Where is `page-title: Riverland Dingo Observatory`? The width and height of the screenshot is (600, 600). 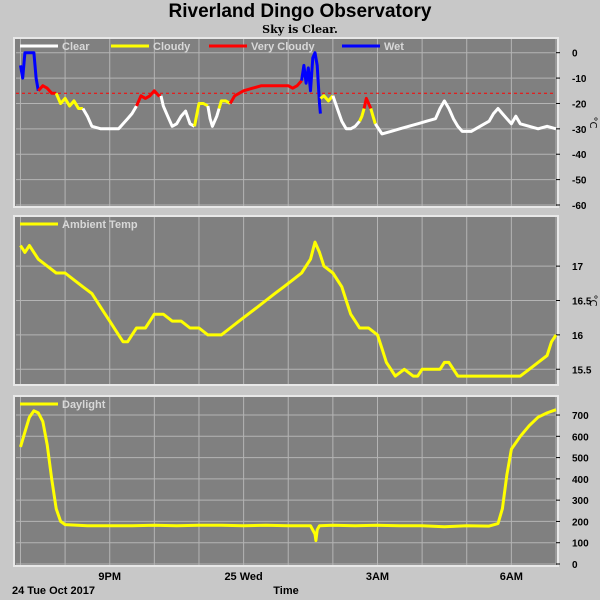
page-title: Riverland Dingo Observatory is located at coordinates (300, 11).